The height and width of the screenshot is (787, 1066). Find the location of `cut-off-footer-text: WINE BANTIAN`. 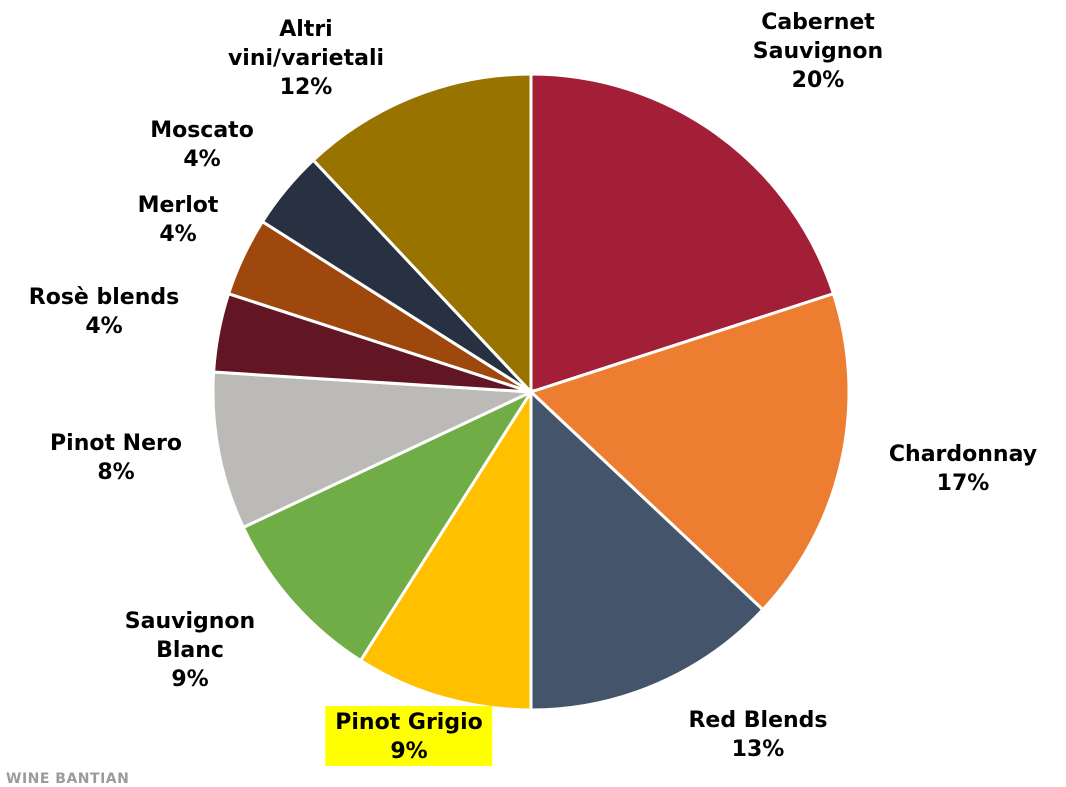

cut-off-footer-text: WINE BANTIAN is located at coordinates (68, 779).